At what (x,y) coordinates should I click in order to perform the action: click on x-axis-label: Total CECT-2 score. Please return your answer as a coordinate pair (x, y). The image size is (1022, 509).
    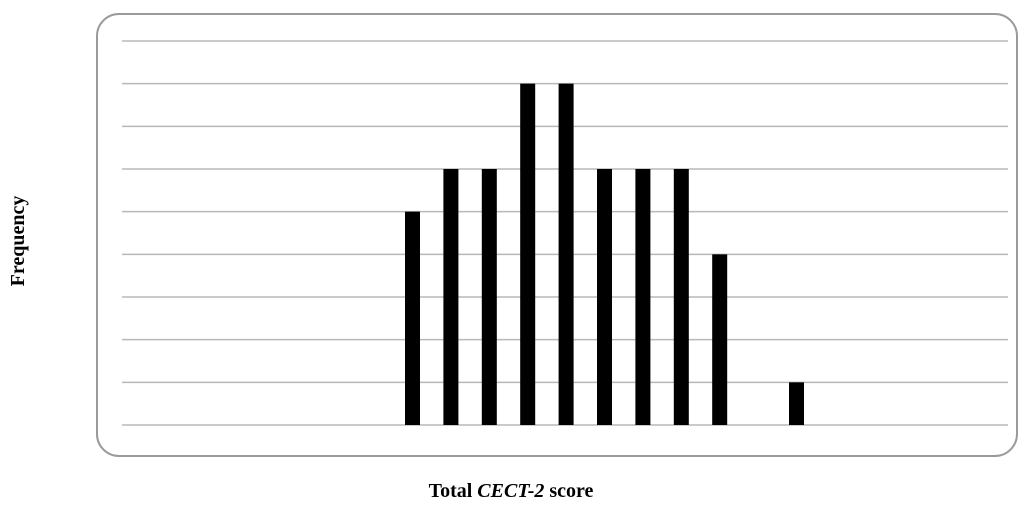
    Looking at the image, I should click on (511, 491).